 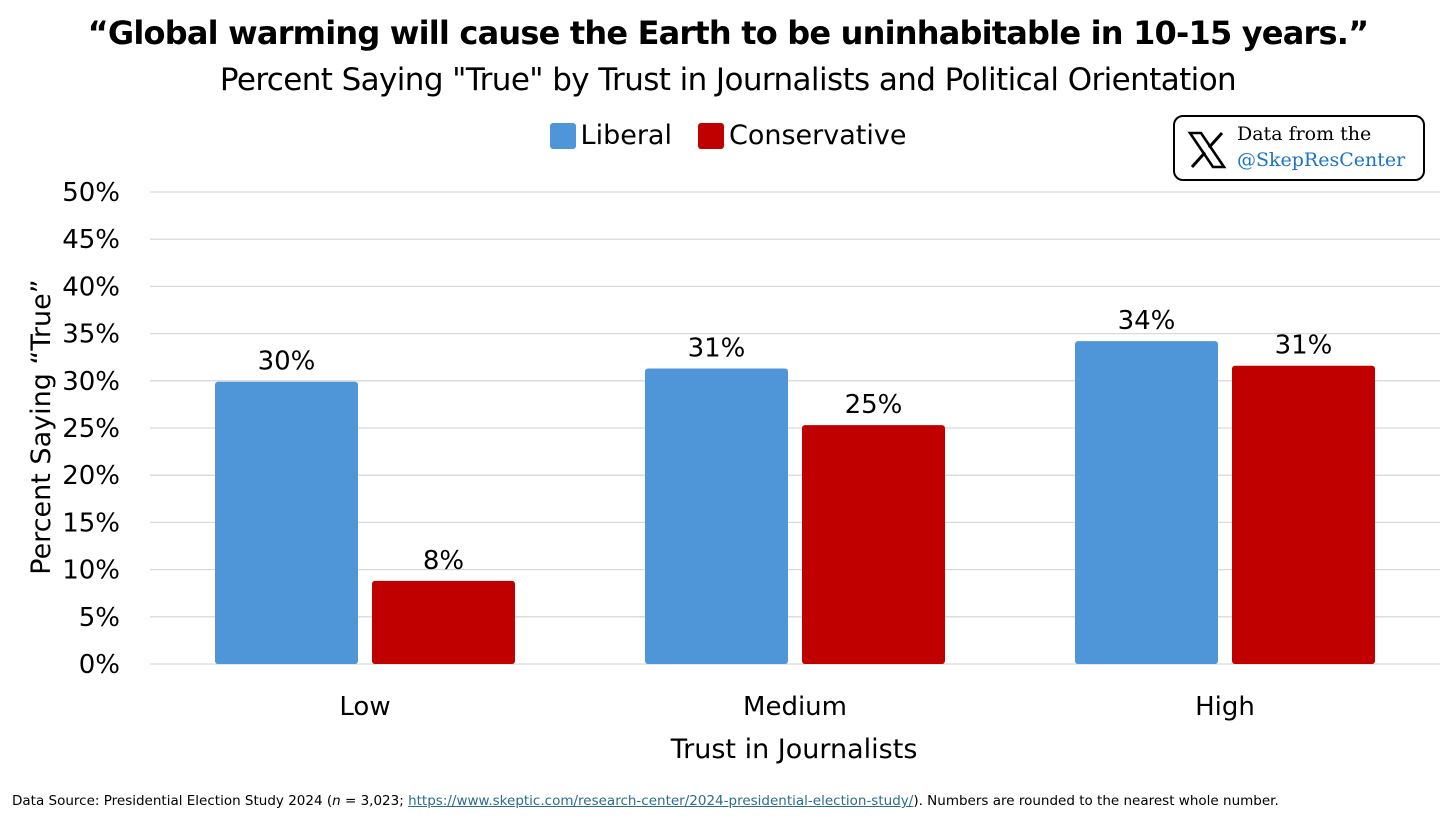 I want to click on y-tick-label: 20%, so click(x=91, y=476).